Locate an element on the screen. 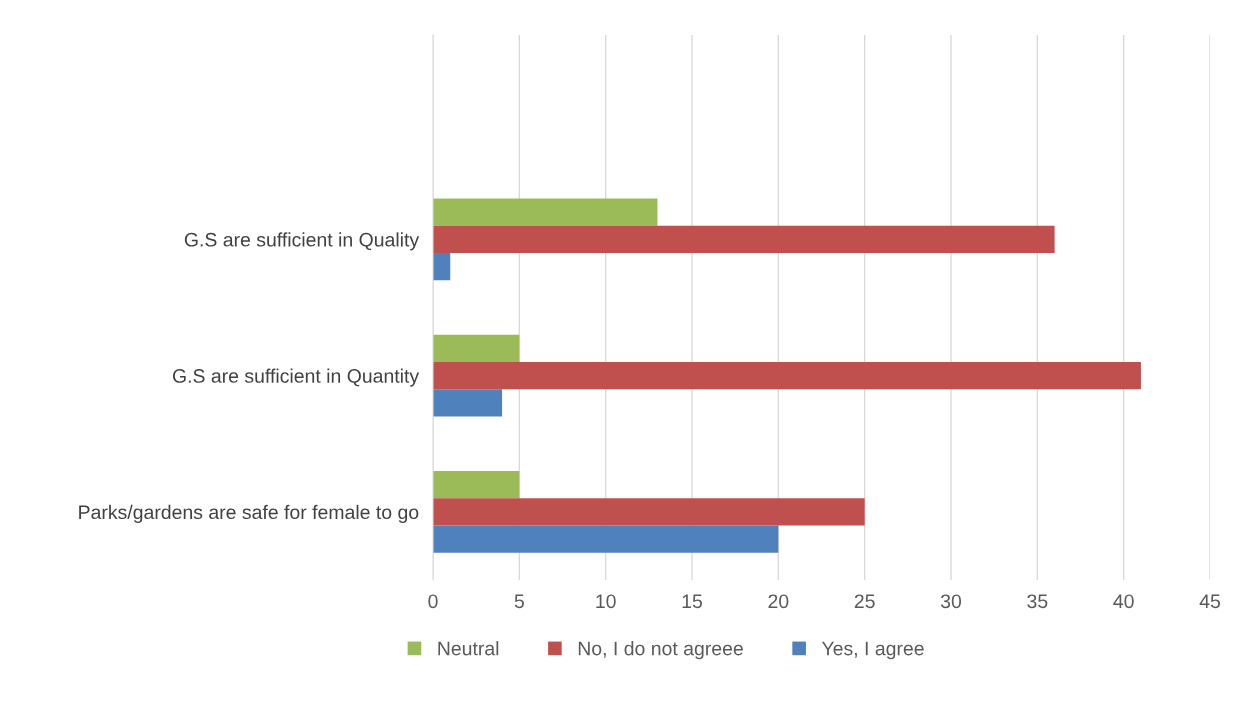 This screenshot has height=710, width=1246. x-tick-label: 25 is located at coordinates (864, 601).